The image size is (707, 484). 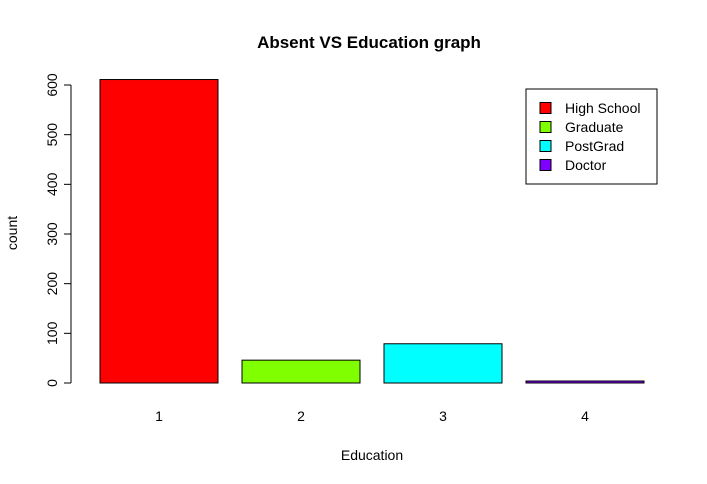 I want to click on legend-label: Doctor, so click(x=586, y=165).